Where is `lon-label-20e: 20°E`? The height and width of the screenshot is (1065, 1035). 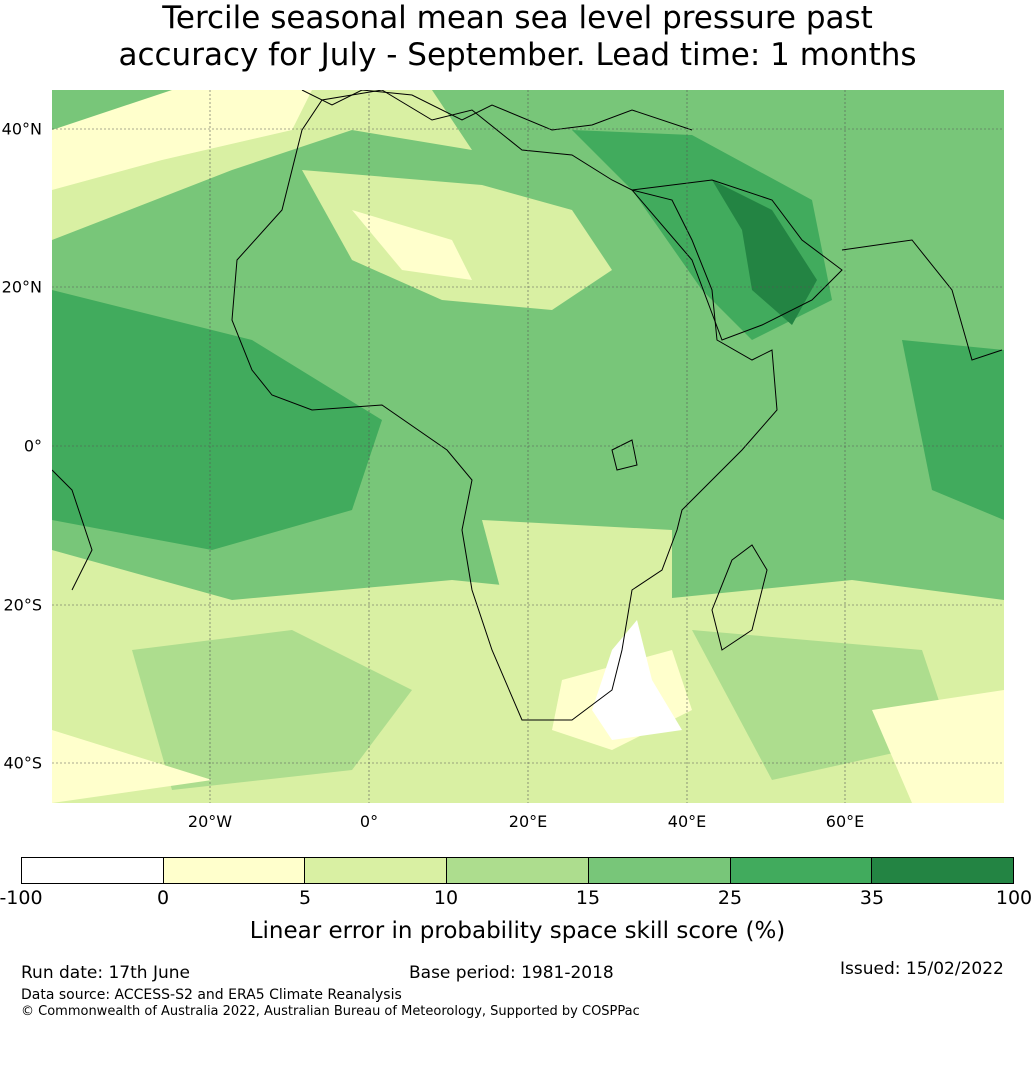
lon-label-20e: 20°E is located at coordinates (528, 821).